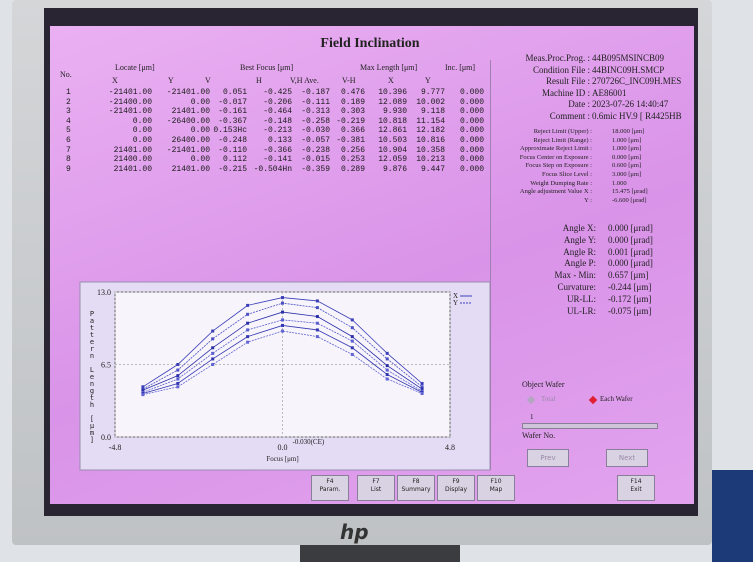 This screenshot has width=753, height=562. What do you see at coordinates (496, 481) in the screenshot?
I see `function-key-key: F10` at bounding box center [496, 481].